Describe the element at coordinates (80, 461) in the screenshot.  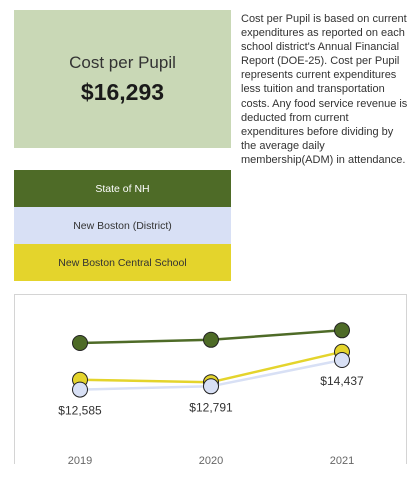
I see `x-tick-label: 2019` at that location.